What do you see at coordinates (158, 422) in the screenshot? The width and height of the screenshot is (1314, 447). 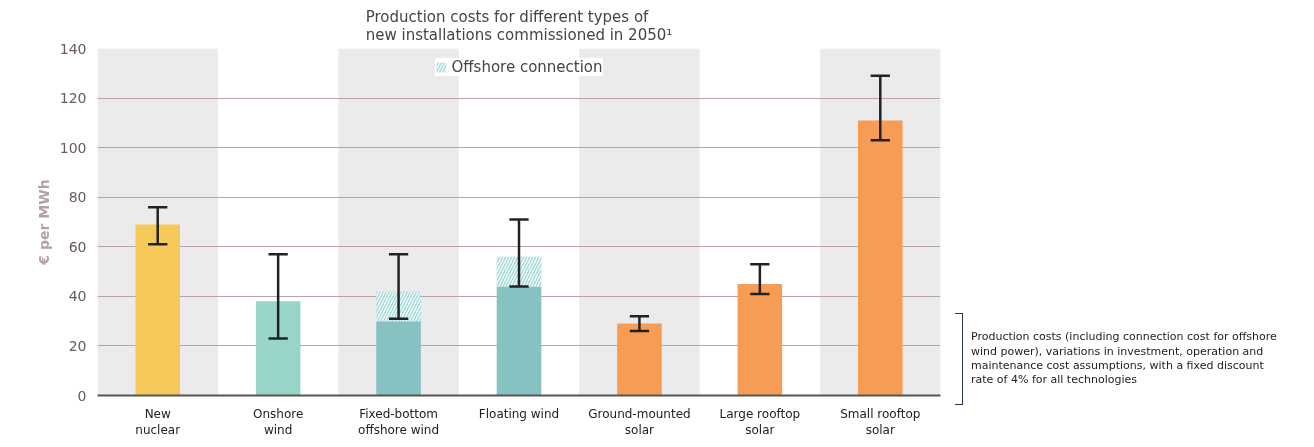 I see `x-tick-label: New nuclear` at bounding box center [158, 422].